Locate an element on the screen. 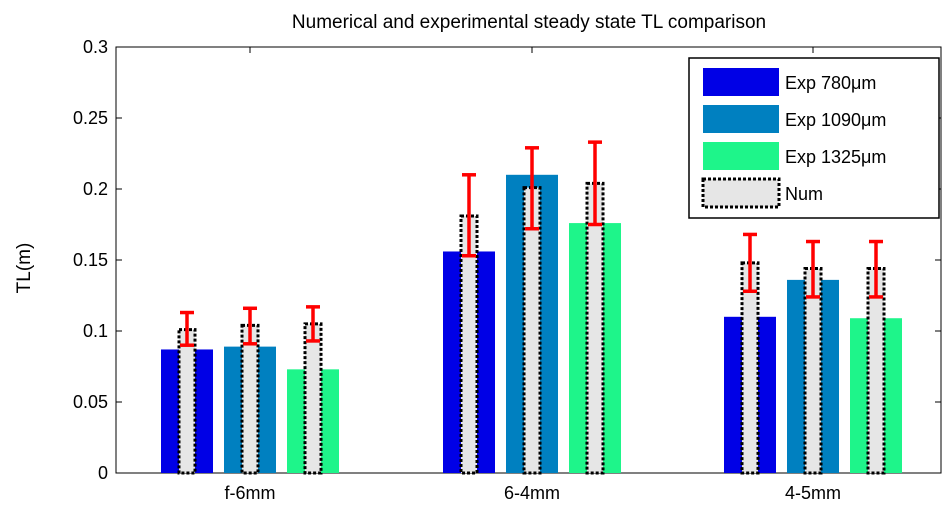 The height and width of the screenshot is (510, 951). legend: Exp 780μm Exp 1090μm Exp 1325μm Num is located at coordinates (814, 138).